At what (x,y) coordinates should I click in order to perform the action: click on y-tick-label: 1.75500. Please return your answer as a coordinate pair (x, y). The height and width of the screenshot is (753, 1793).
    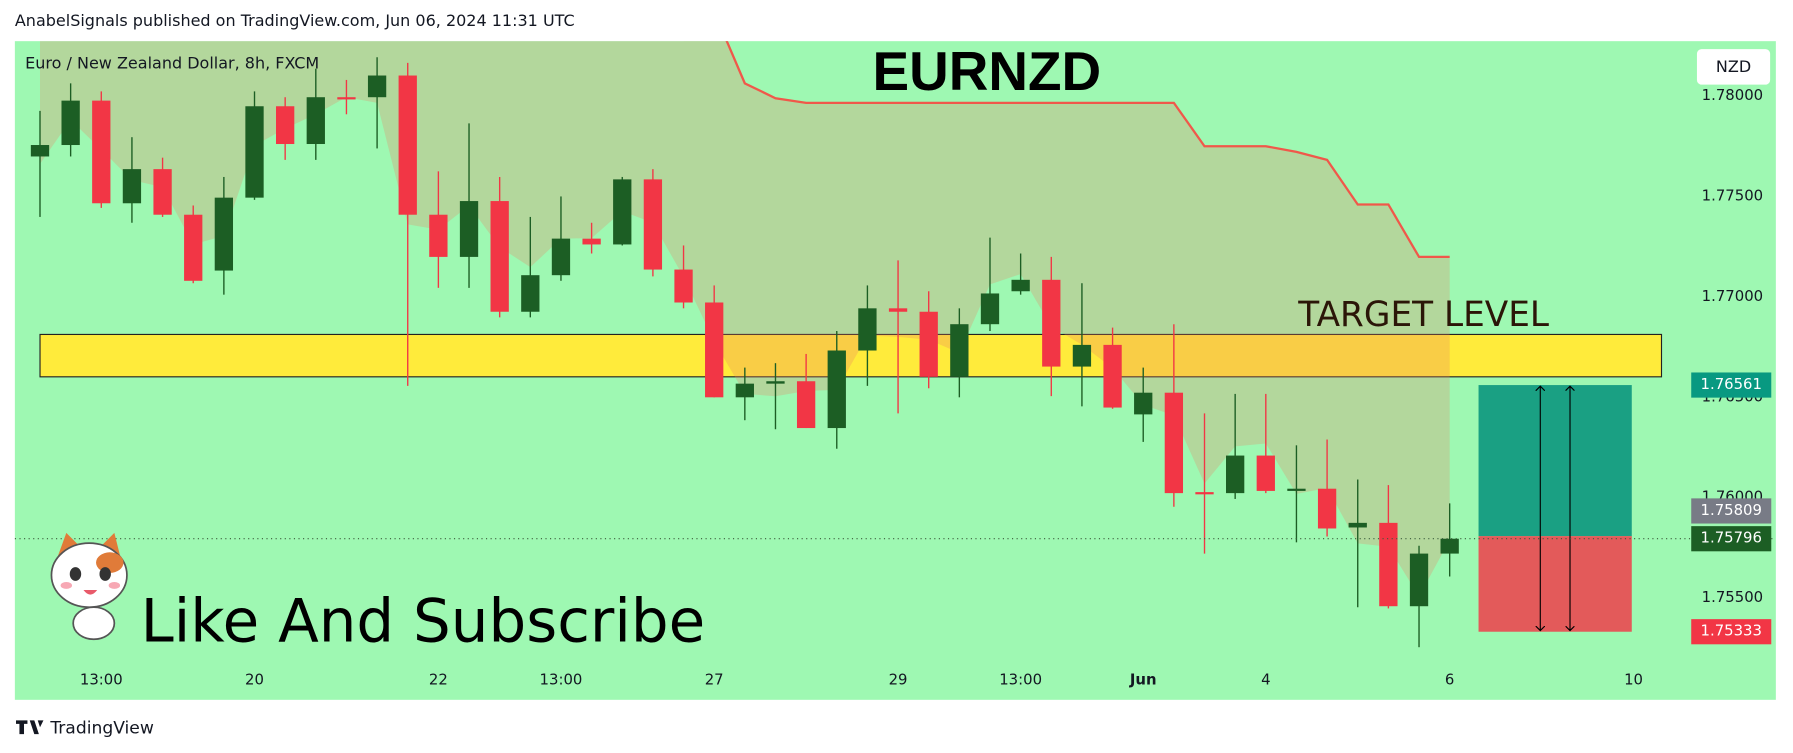
    Looking at the image, I should click on (1732, 597).